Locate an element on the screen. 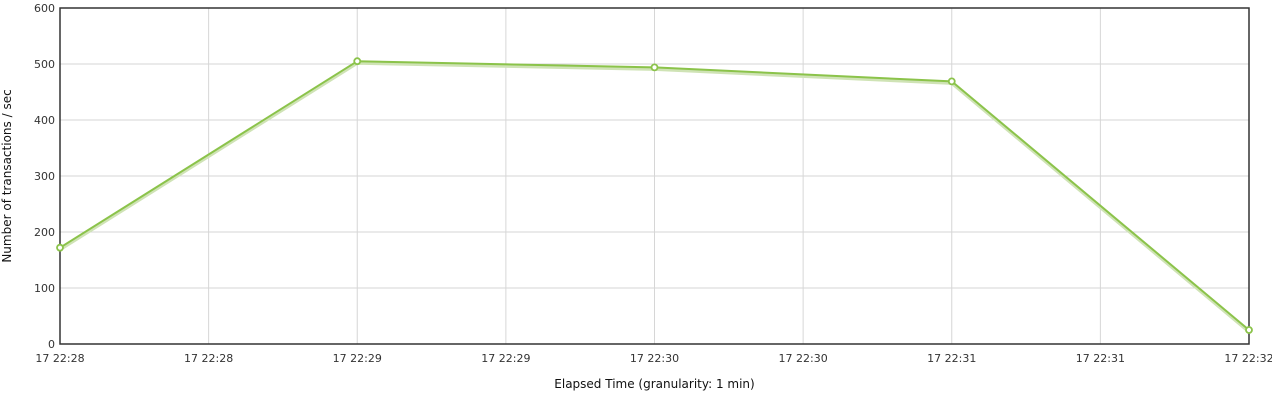 The height and width of the screenshot is (400, 1272). y-tick-label: 100 is located at coordinates (44, 288).